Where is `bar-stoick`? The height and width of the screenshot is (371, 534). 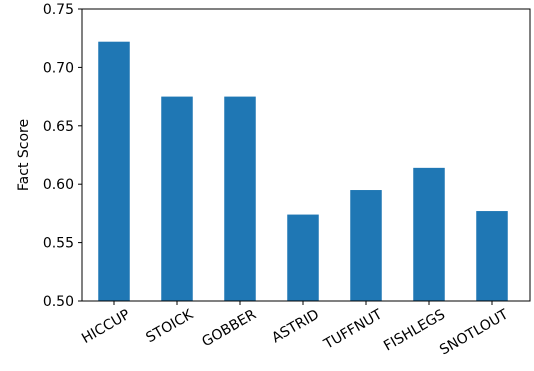
bar-stoick is located at coordinates (177, 198).